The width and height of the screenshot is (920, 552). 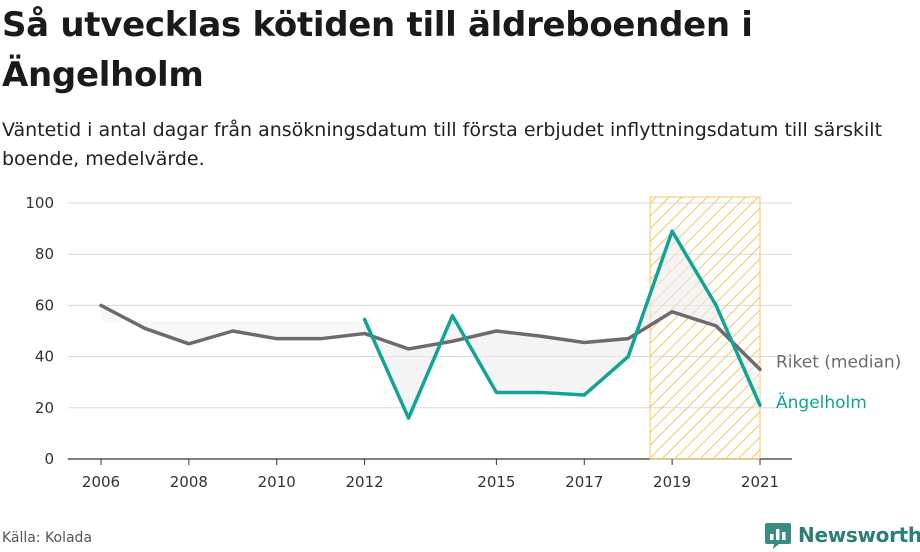 I want to click on y-tick-label: 60, so click(x=44, y=305).